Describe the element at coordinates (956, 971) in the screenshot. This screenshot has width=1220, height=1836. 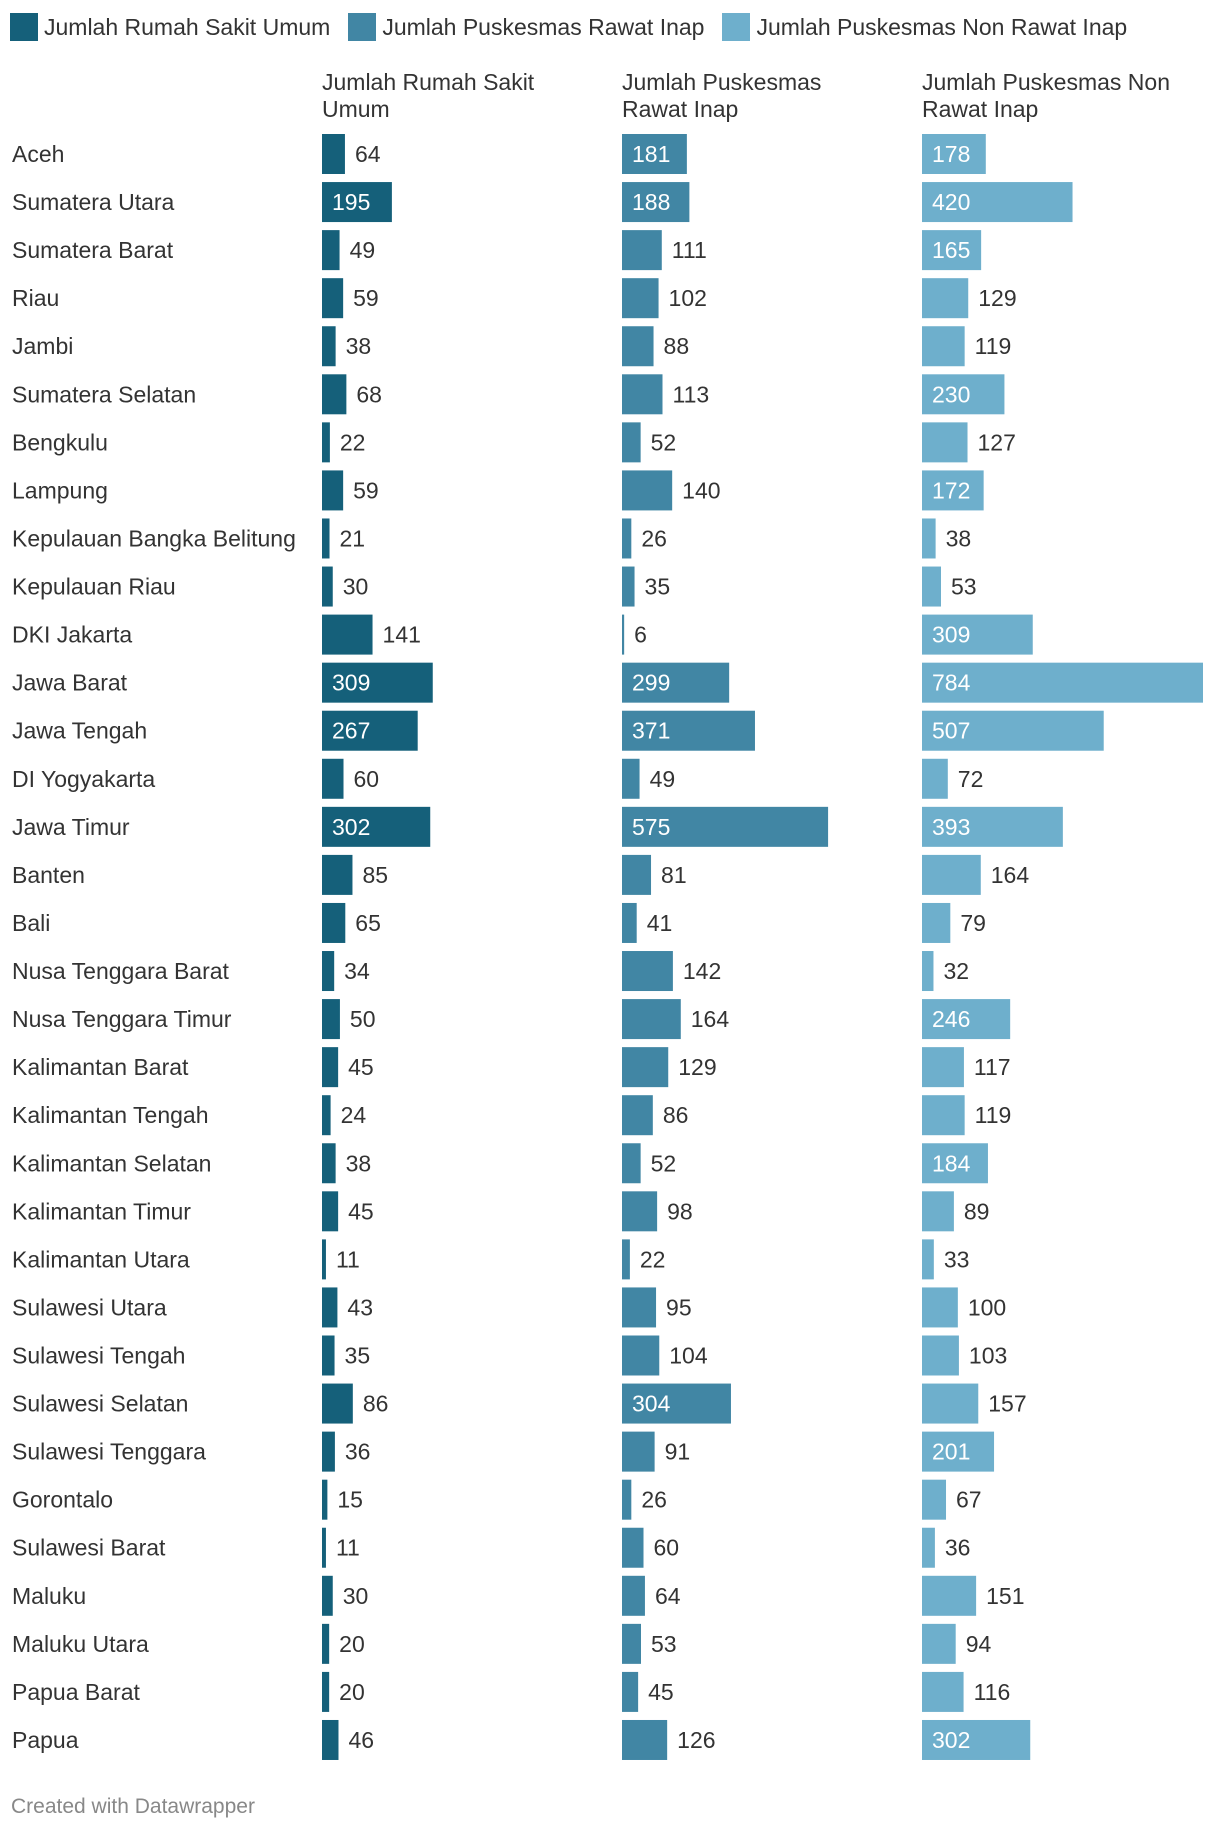
I see `value-label-3: 32` at that location.